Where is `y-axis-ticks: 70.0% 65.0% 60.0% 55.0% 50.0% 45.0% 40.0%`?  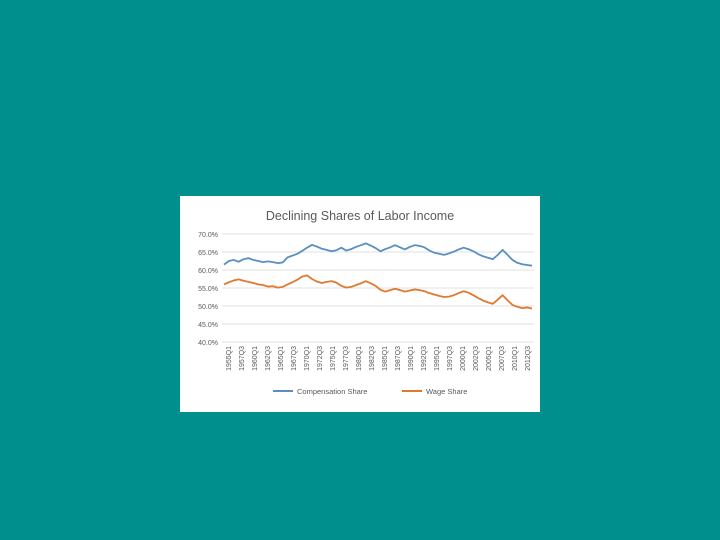
y-axis-ticks: 70.0% 65.0% 60.0% 55.0% 50.0% 45.0% 40.0% is located at coordinates (208, 289).